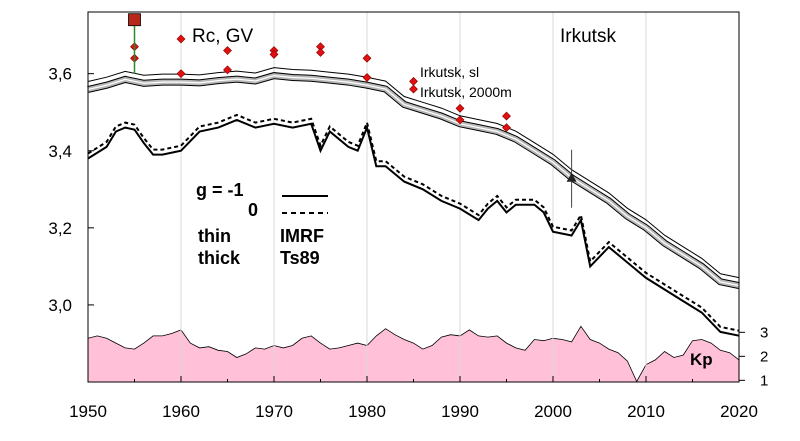  I want to click on kp-panel, so click(413, 354).